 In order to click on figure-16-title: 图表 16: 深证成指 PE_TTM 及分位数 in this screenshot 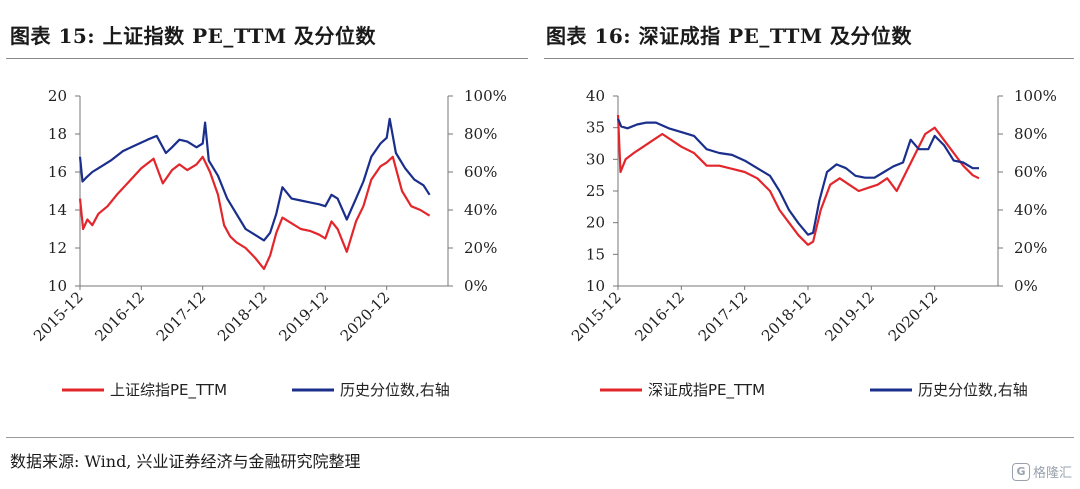, I will do `click(729, 36)`.